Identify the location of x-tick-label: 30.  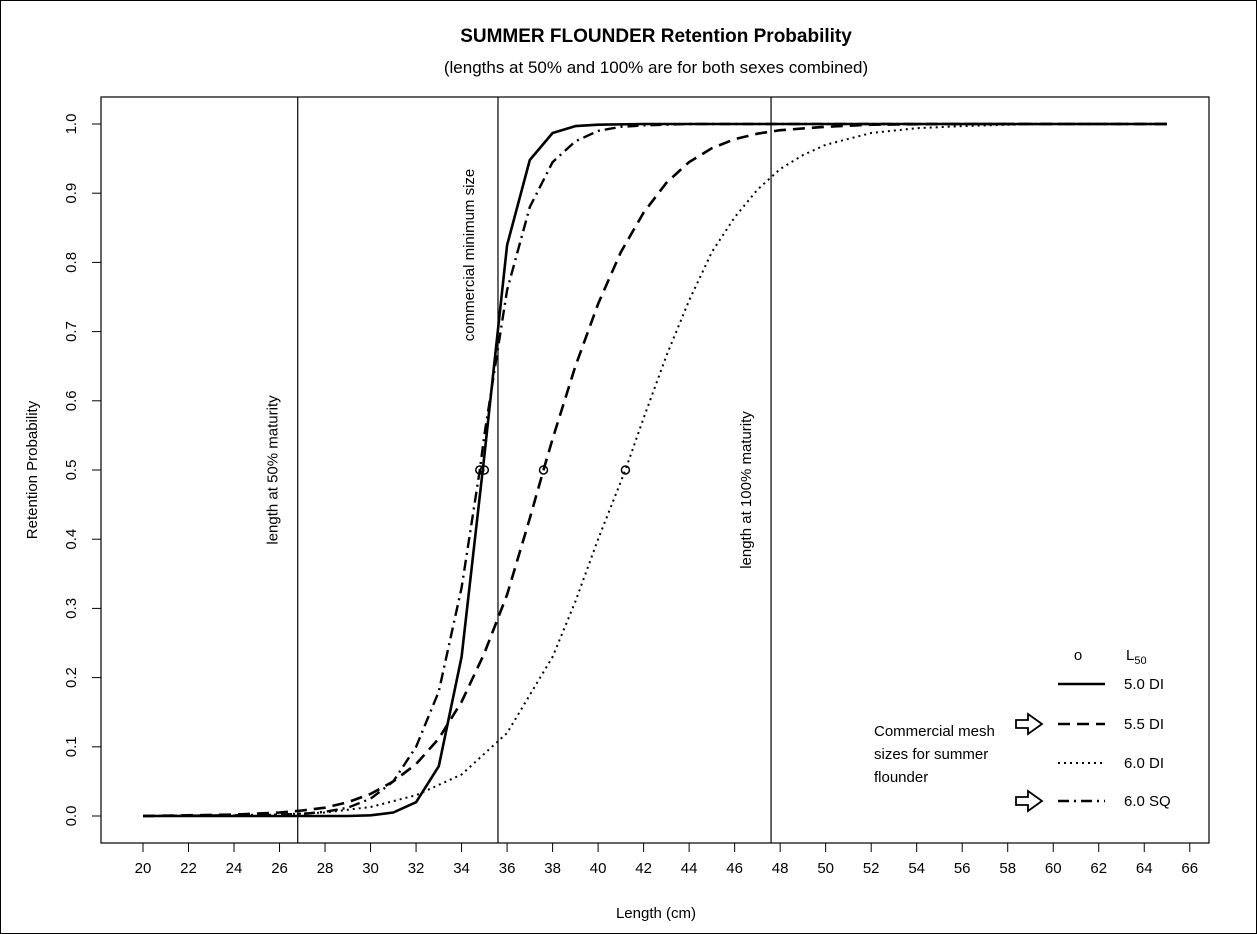
(370, 868).